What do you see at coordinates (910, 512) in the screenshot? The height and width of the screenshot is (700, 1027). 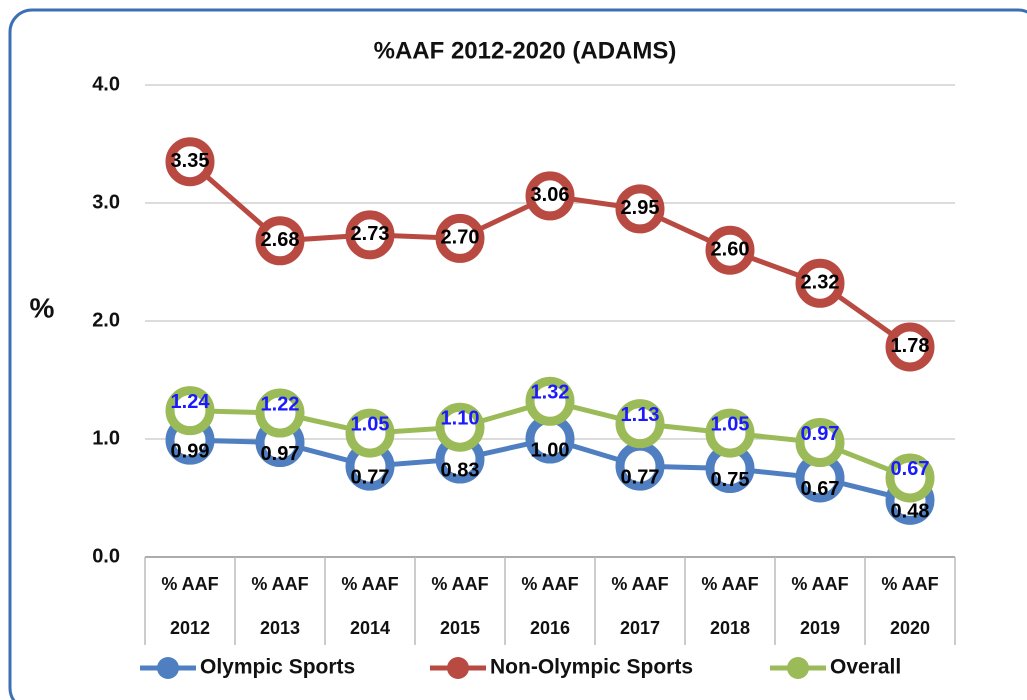 I see `data-label: 0.48` at bounding box center [910, 512].